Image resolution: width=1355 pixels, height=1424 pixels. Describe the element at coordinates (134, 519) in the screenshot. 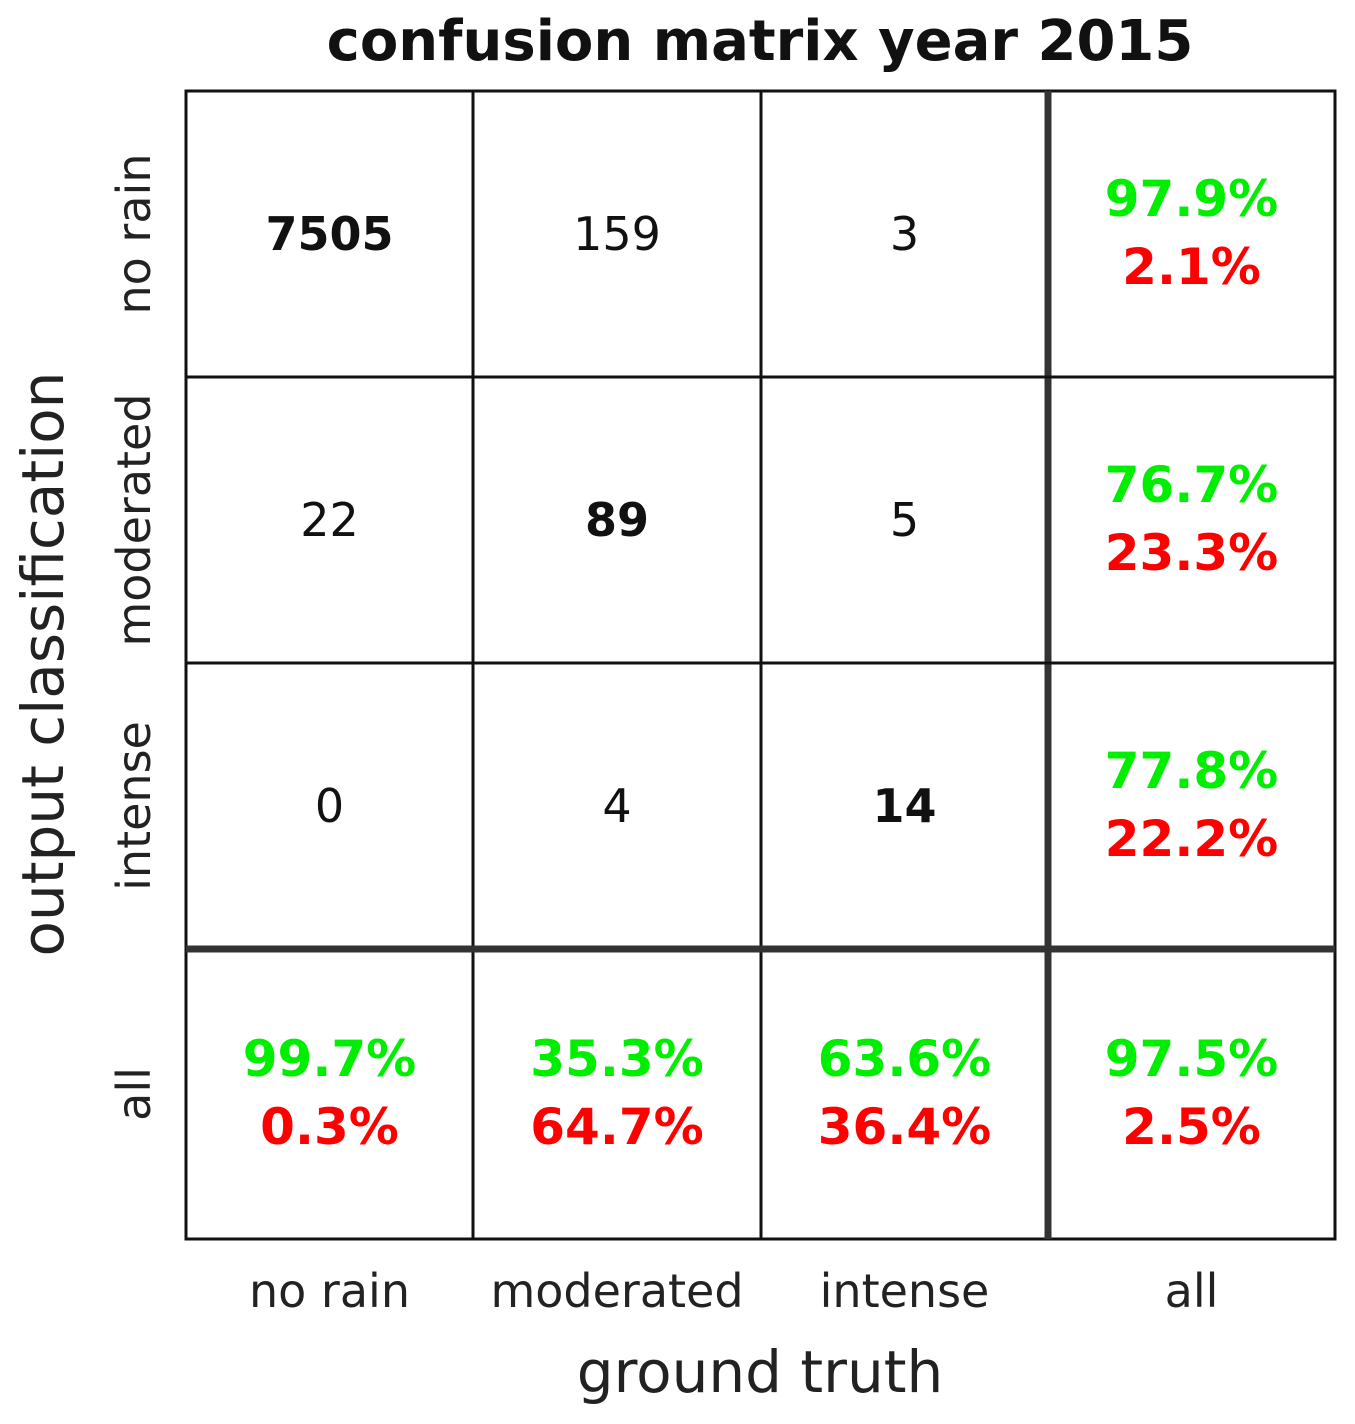

I see `y-tick-label: moderated` at that location.